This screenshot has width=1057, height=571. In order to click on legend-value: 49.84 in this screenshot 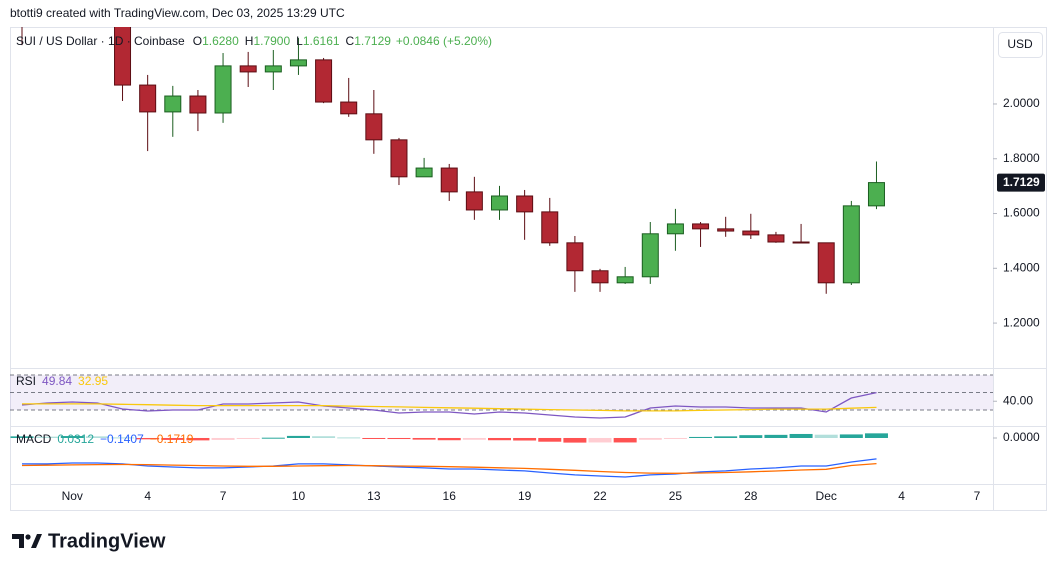, I will do `click(57, 381)`.